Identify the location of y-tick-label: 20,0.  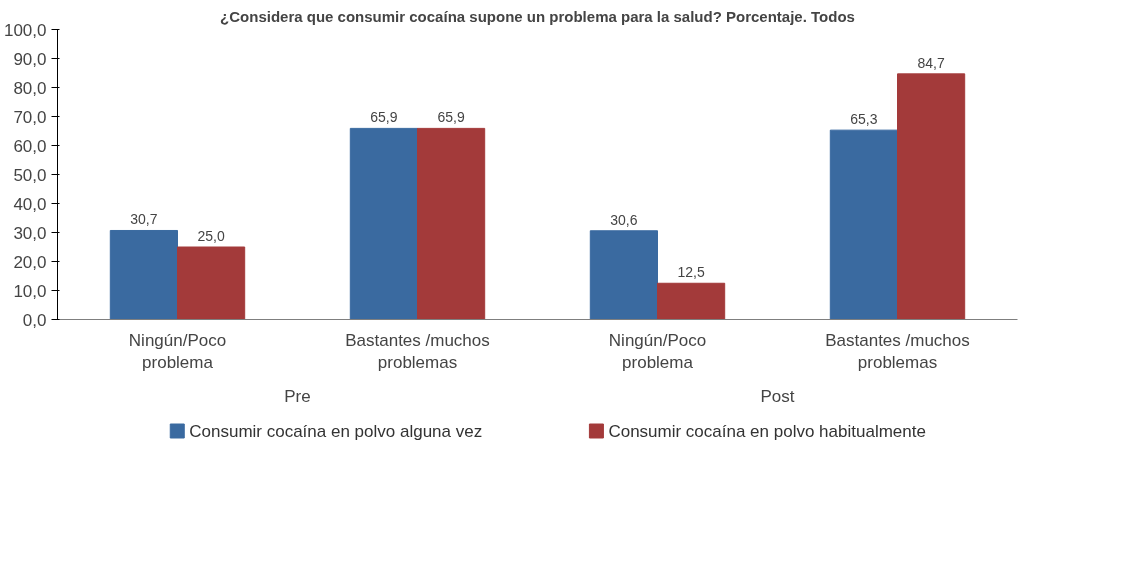
(30, 262).